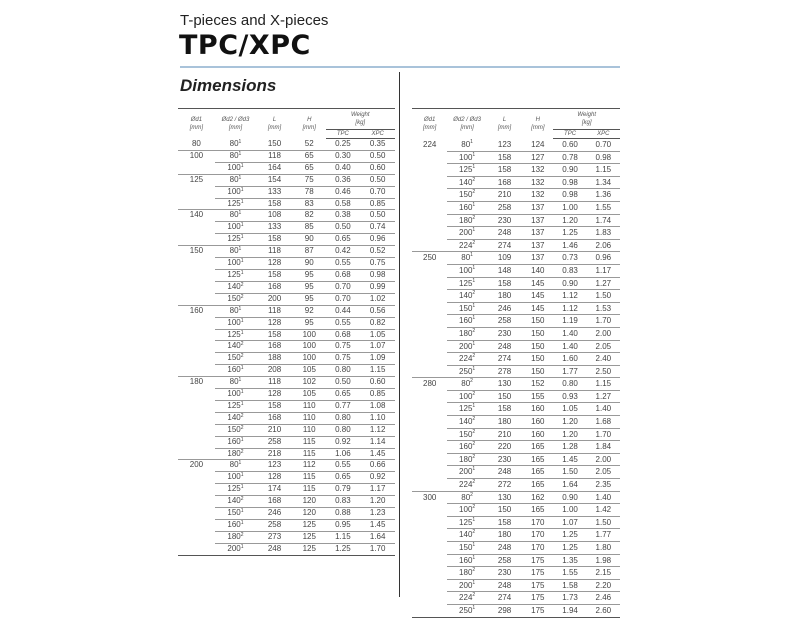 This screenshot has width=800, height=618. I want to click on cell-tpc-weight: 1.28, so click(570, 447).